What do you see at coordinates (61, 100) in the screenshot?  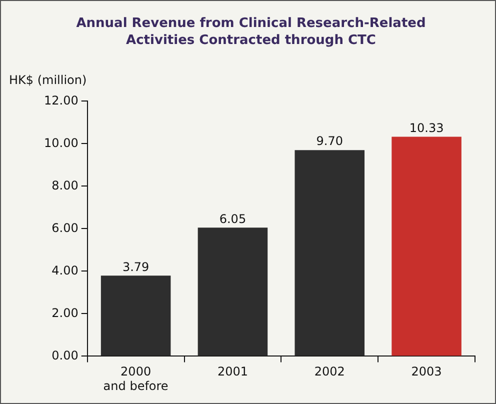 I see `y-tick-label: 12.00` at bounding box center [61, 100].